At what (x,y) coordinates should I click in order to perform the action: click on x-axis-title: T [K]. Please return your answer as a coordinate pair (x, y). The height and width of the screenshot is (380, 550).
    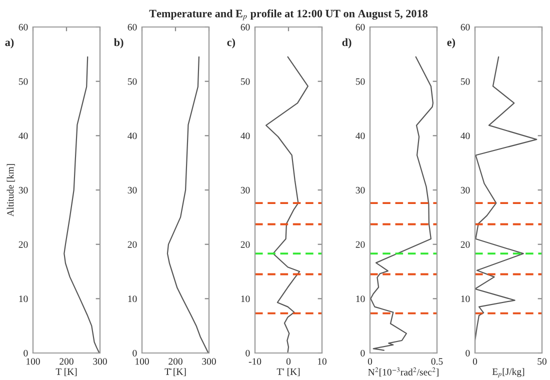
    Looking at the image, I should click on (66, 372).